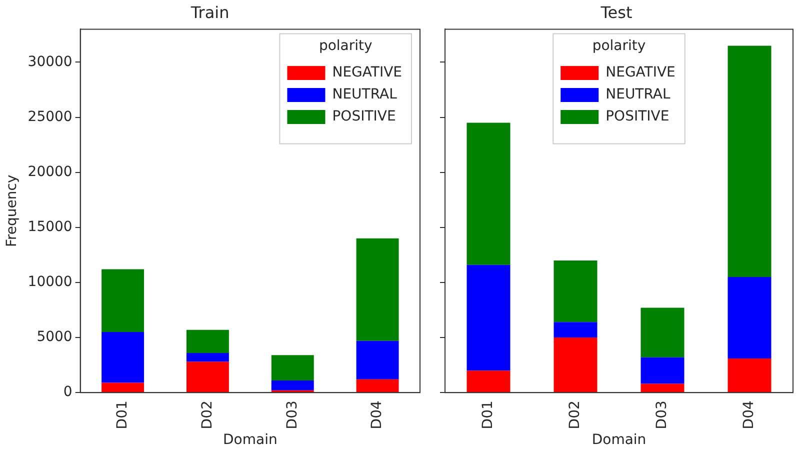  Describe the element at coordinates (12, 211) in the screenshot. I see `y-axis-title: Frequency` at that location.